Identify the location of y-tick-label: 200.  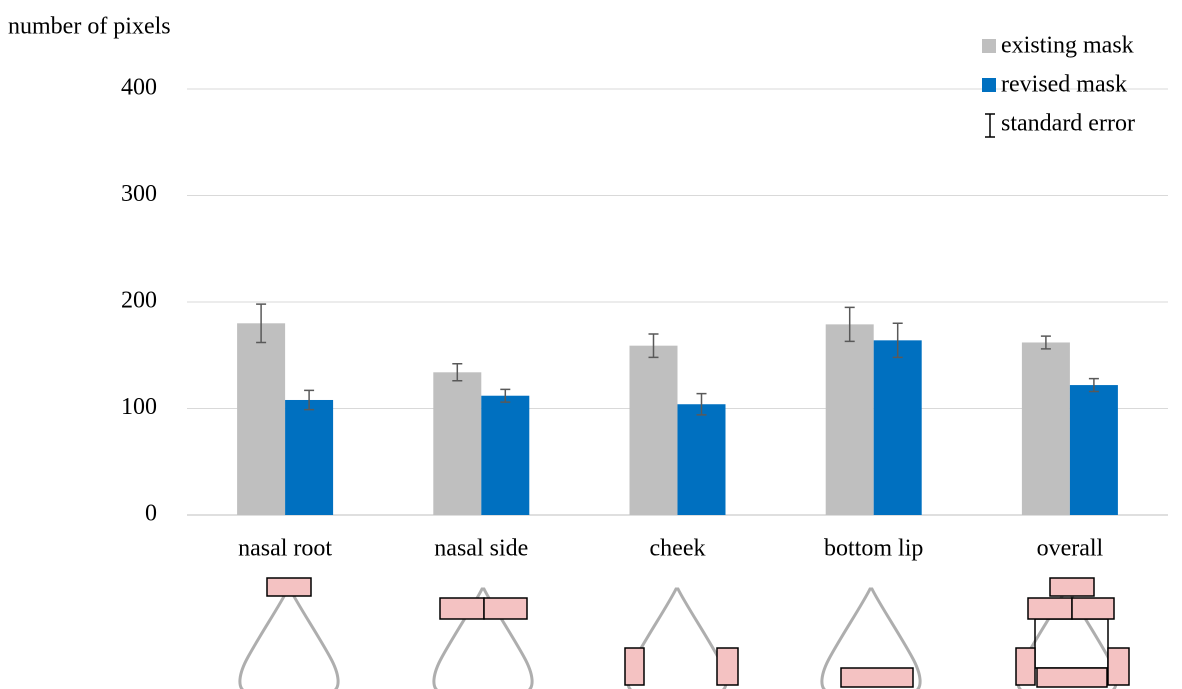
(139, 301).